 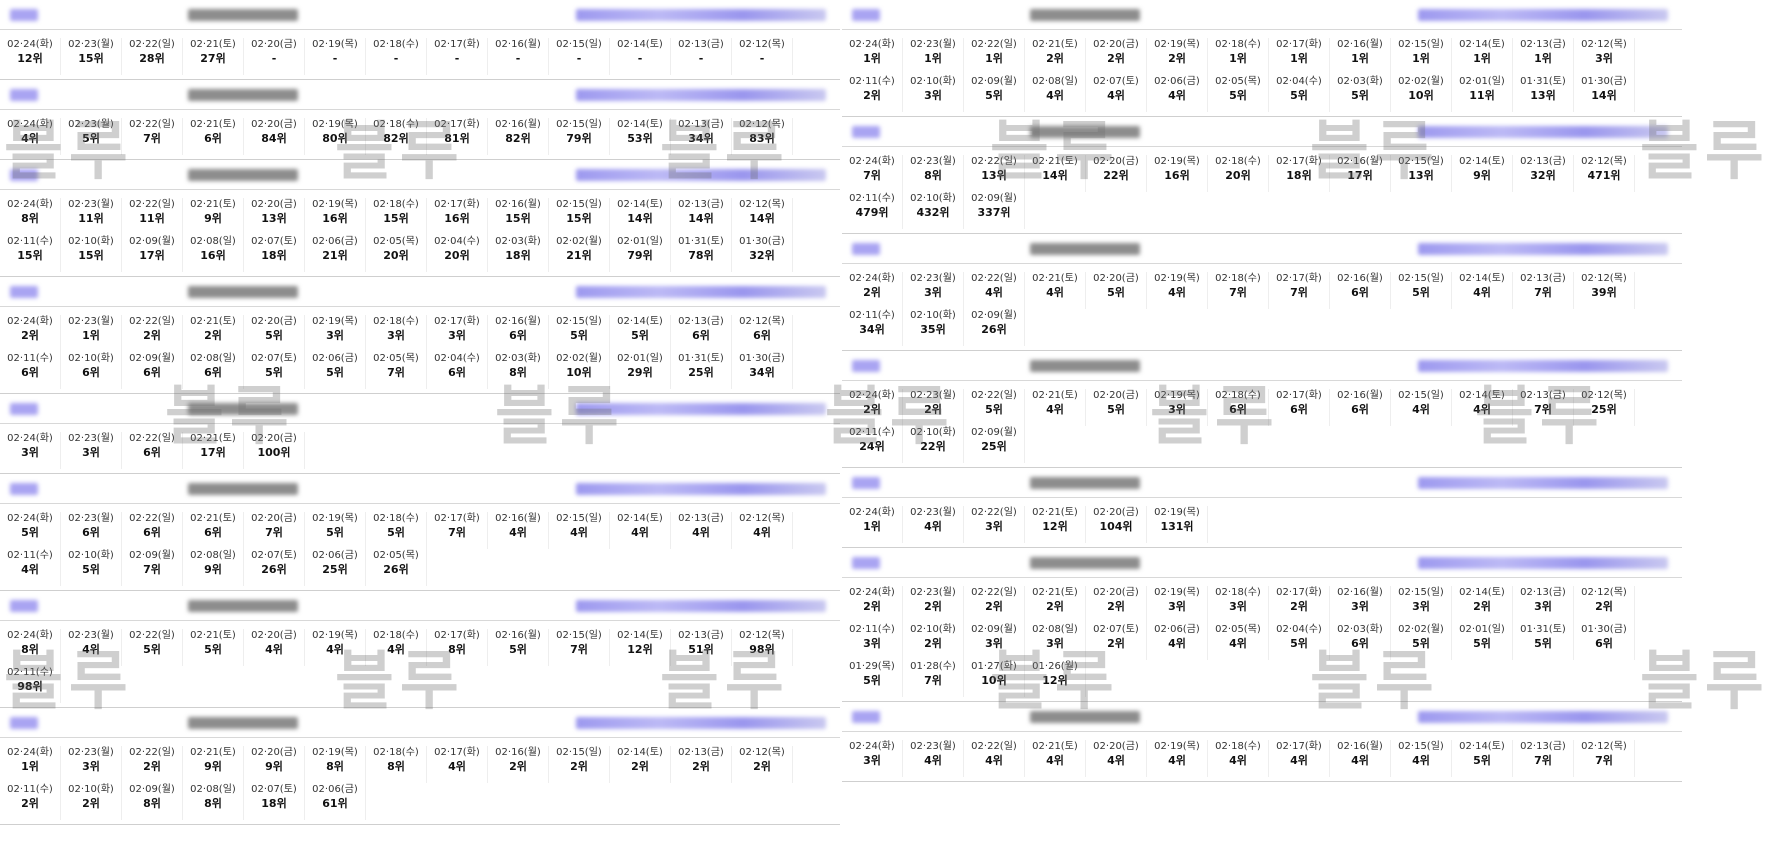 I want to click on rank-value: 53위, so click(x=640, y=138).